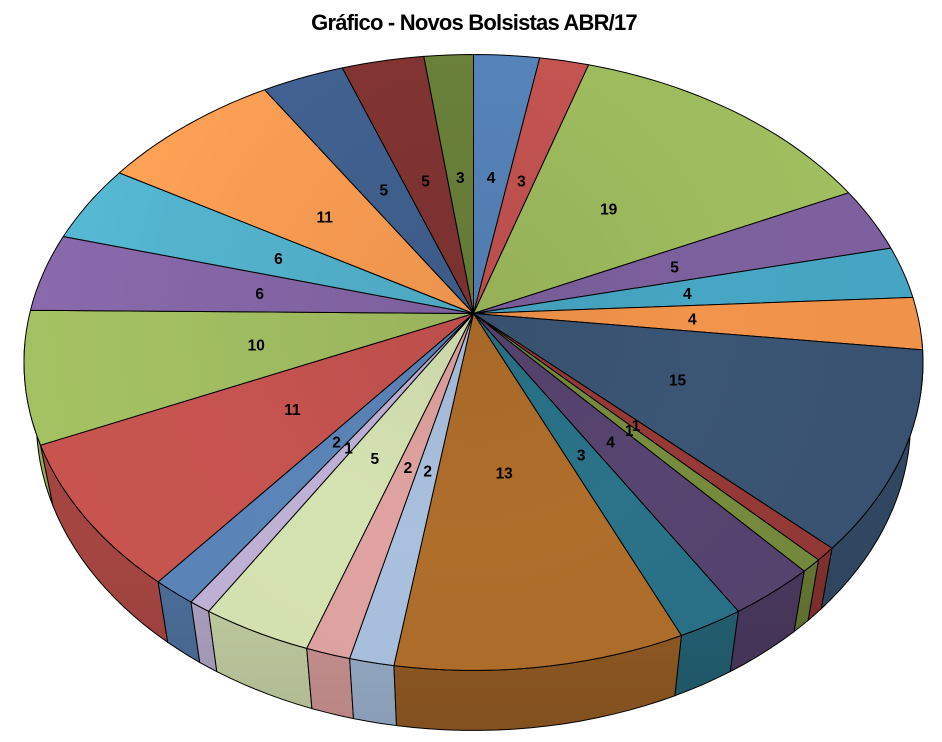  What do you see at coordinates (678, 380) in the screenshot?
I see `svg-text: 15` at bounding box center [678, 380].